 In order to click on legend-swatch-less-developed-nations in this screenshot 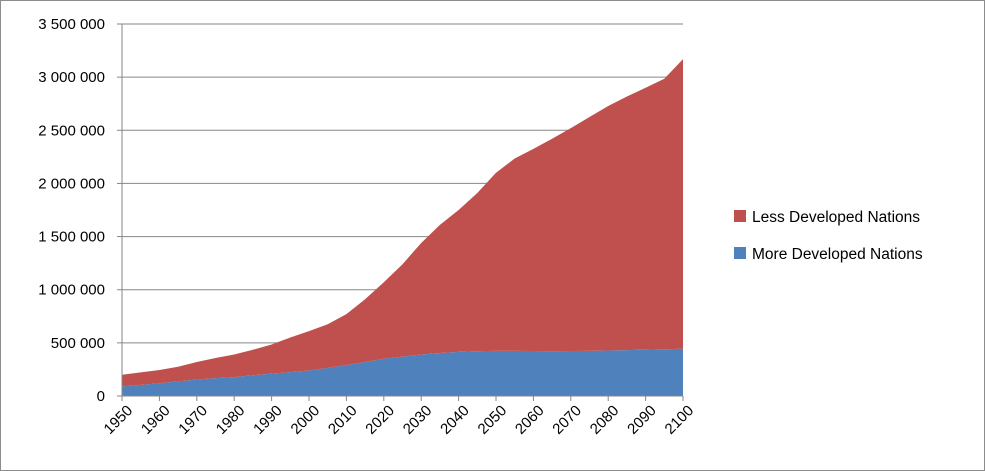, I will do `click(740, 216)`.